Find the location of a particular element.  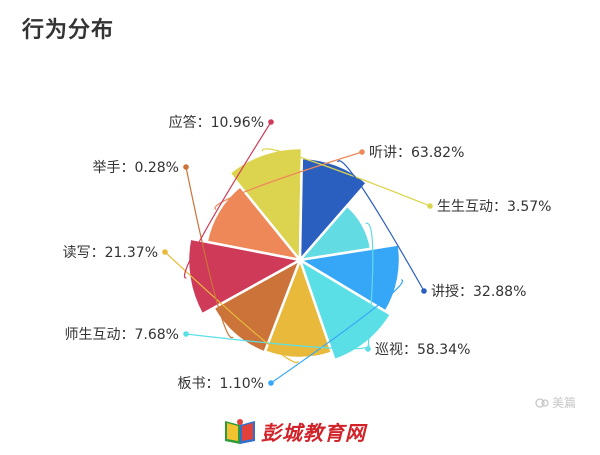

slice-应答 is located at coordinates (245, 276).